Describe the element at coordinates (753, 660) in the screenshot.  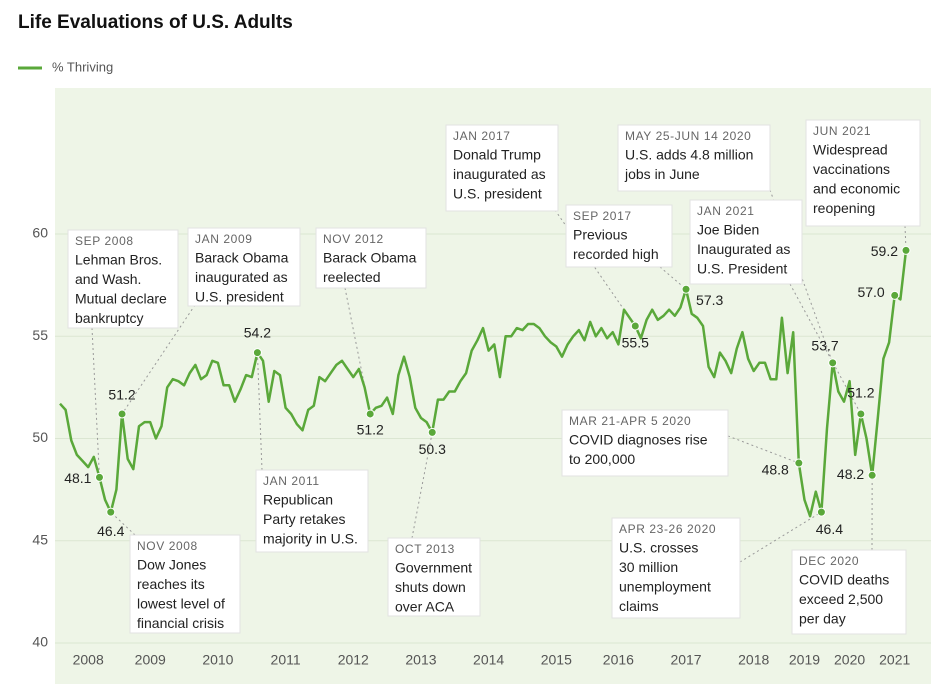
I see `x-tick-label: 2018` at that location.